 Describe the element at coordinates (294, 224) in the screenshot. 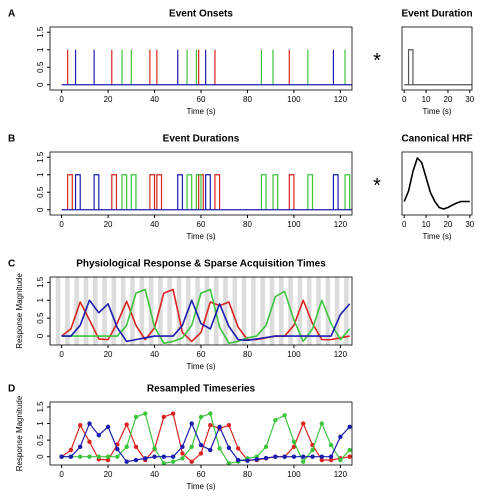

I see `x-tick-label: 100` at that location.